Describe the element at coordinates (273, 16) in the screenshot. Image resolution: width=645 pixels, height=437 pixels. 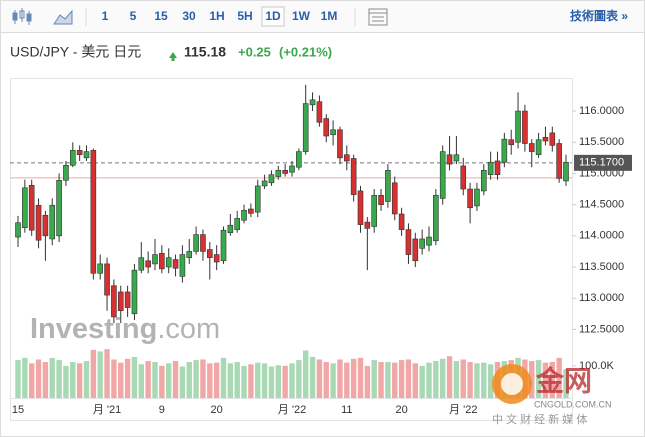
I see `interval-button: 1D` at that location.